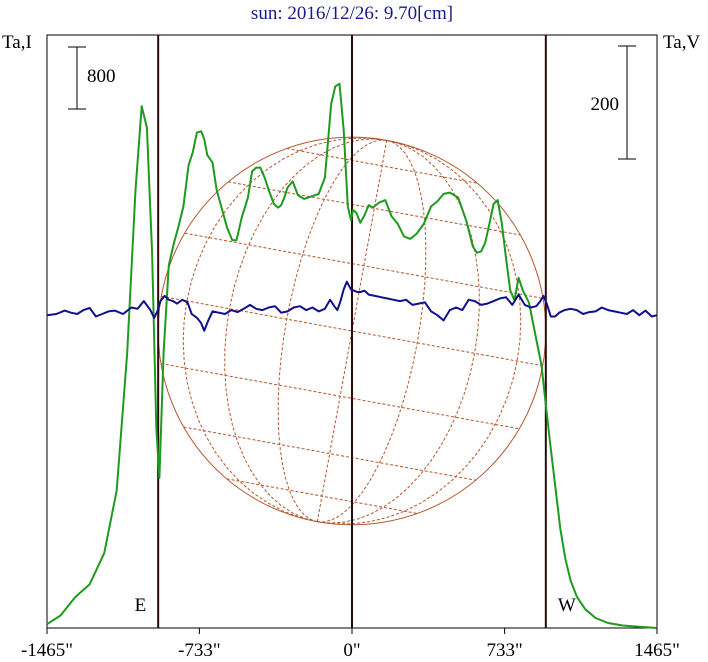 The width and height of the screenshot is (708, 662). What do you see at coordinates (352, 13) in the screenshot?
I see `chart-title: sun: 2016/12/26: 9.70[cm]` at bounding box center [352, 13].